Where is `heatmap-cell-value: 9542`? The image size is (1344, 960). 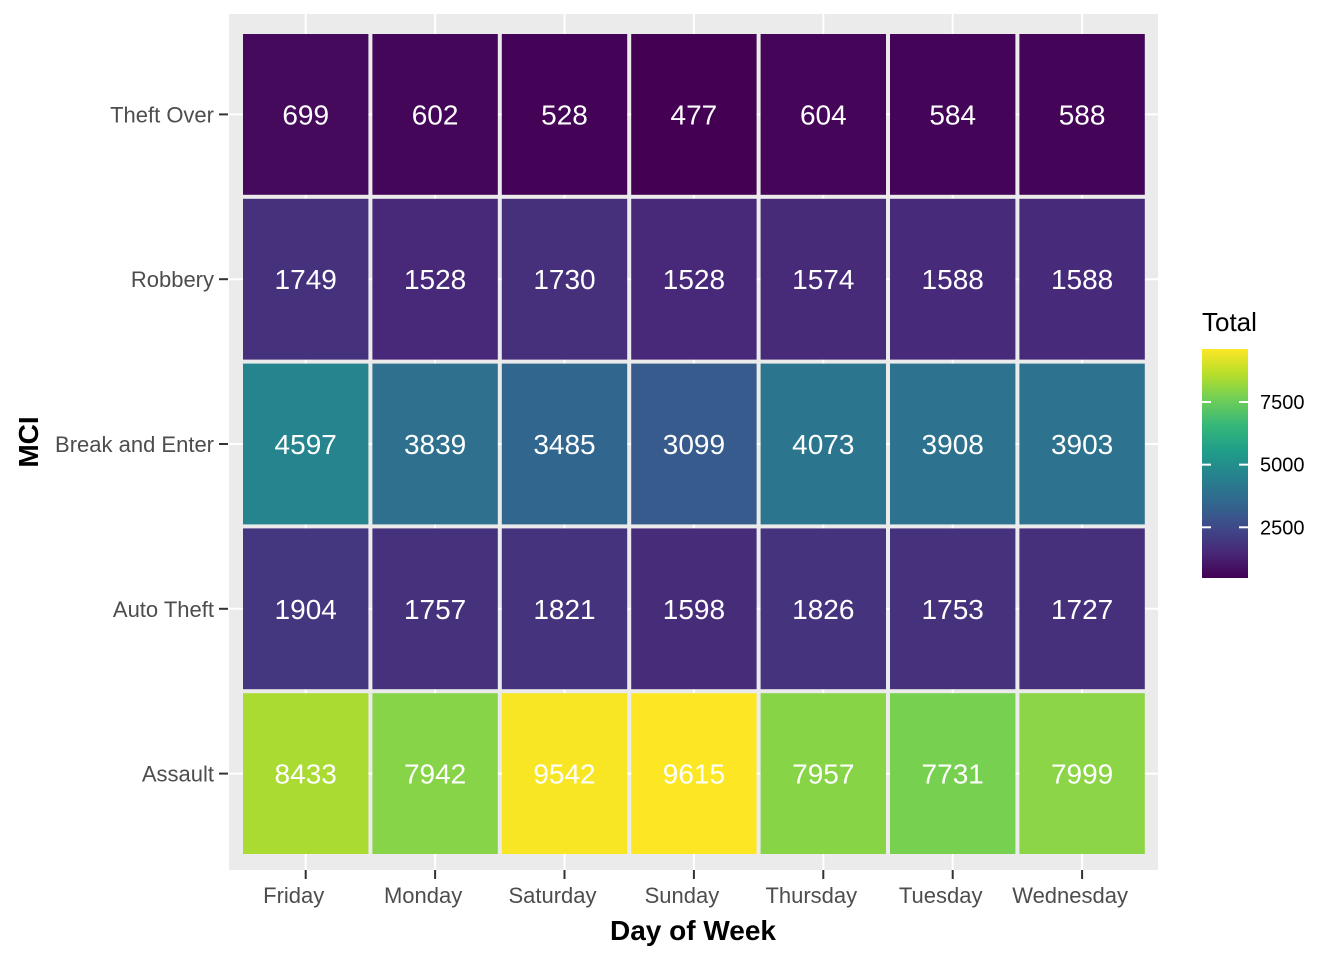
heatmap-cell-value: 9542 is located at coordinates (564, 774).